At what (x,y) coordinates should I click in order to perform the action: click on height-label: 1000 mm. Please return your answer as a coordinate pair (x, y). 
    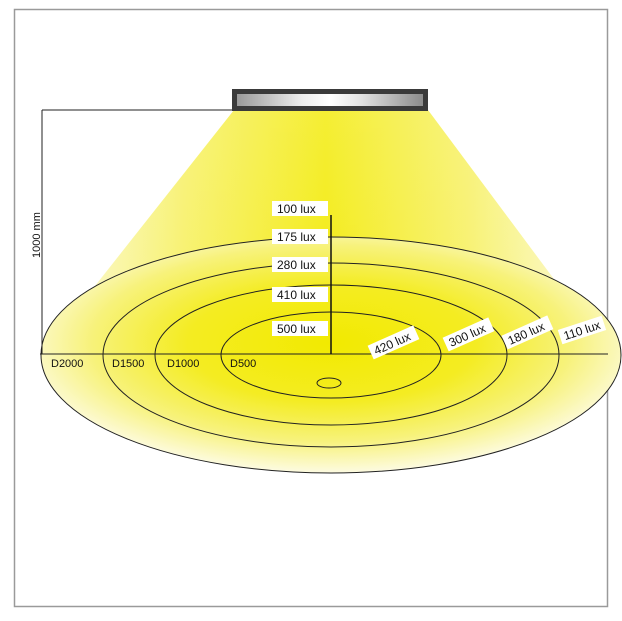
    Looking at the image, I should click on (37, 235).